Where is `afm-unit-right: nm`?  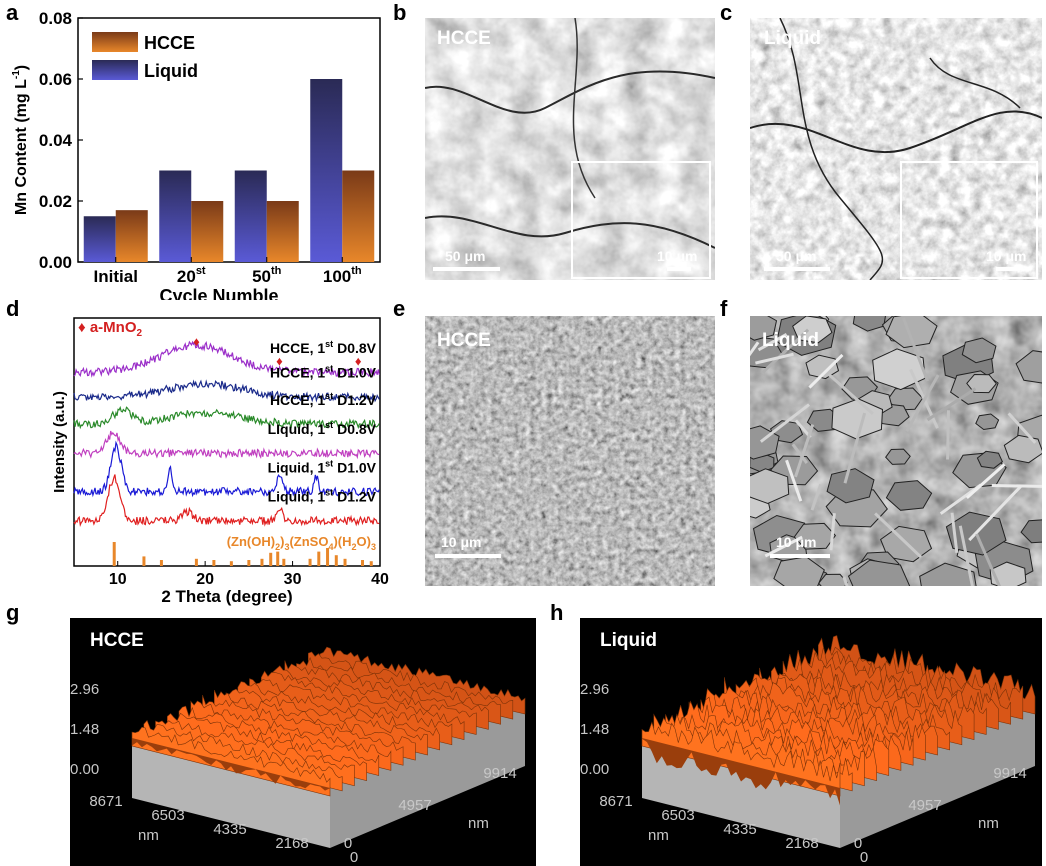 afm-unit-right: nm is located at coordinates (988, 823).